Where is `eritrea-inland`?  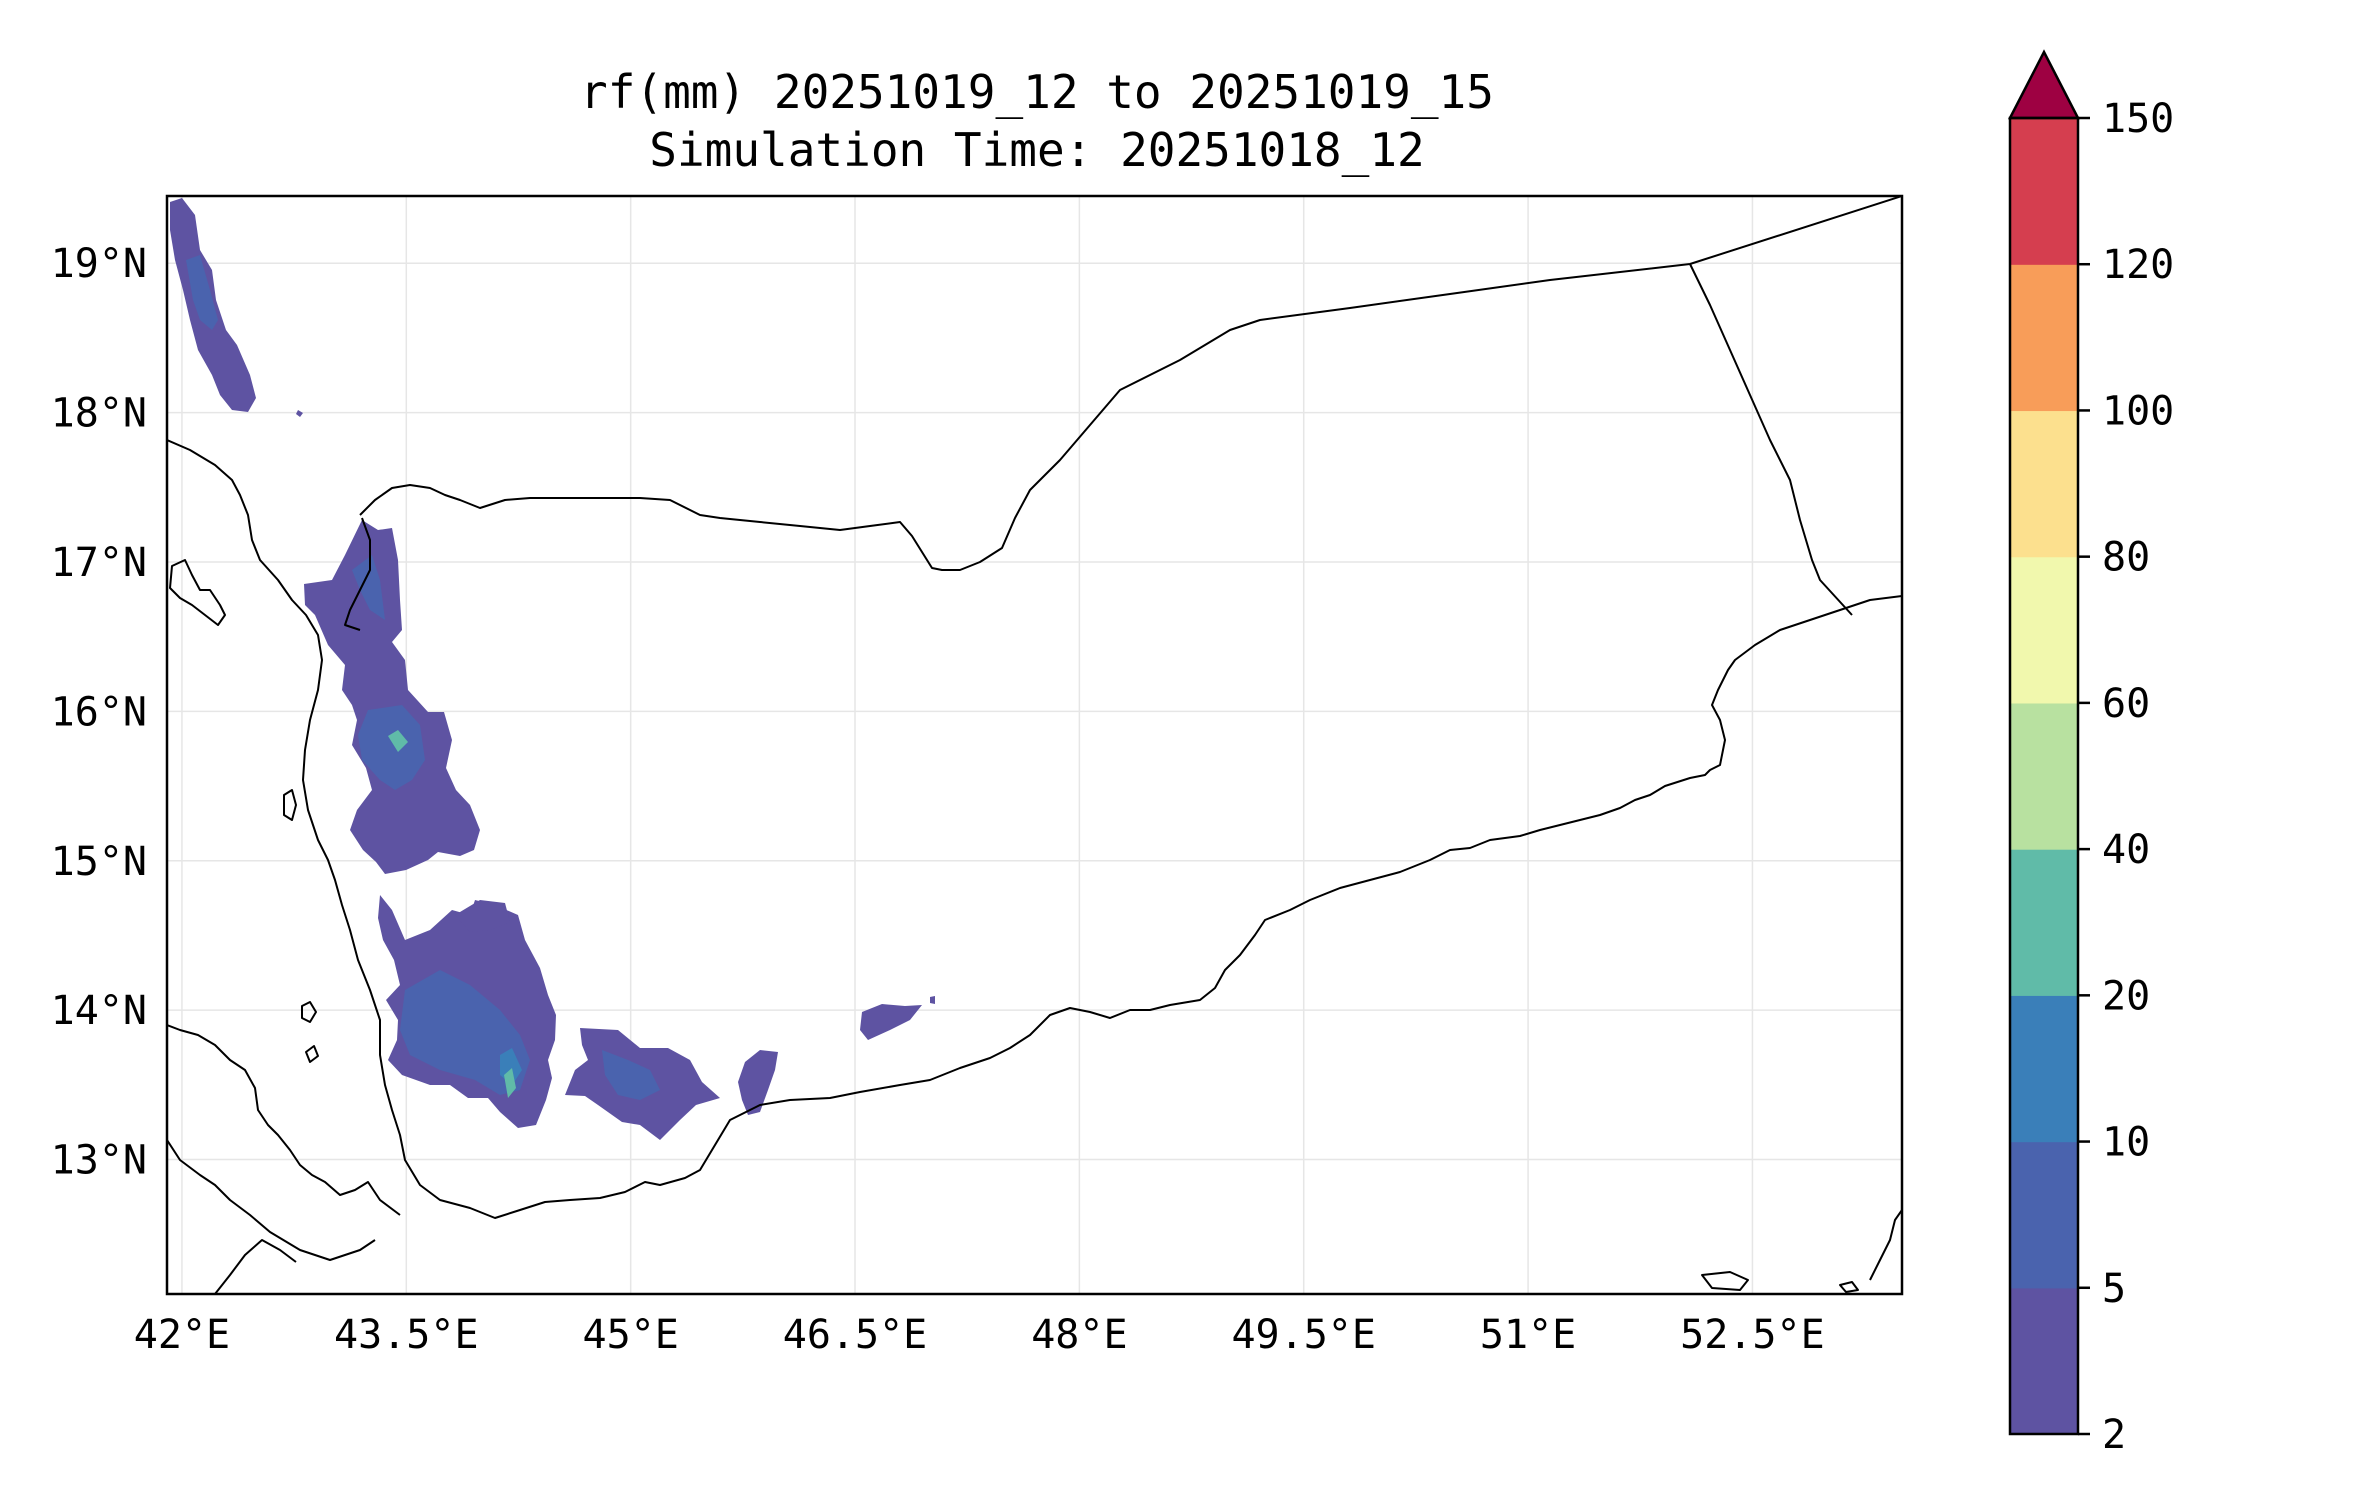
eritrea-inland is located at coordinates (271, 1200).